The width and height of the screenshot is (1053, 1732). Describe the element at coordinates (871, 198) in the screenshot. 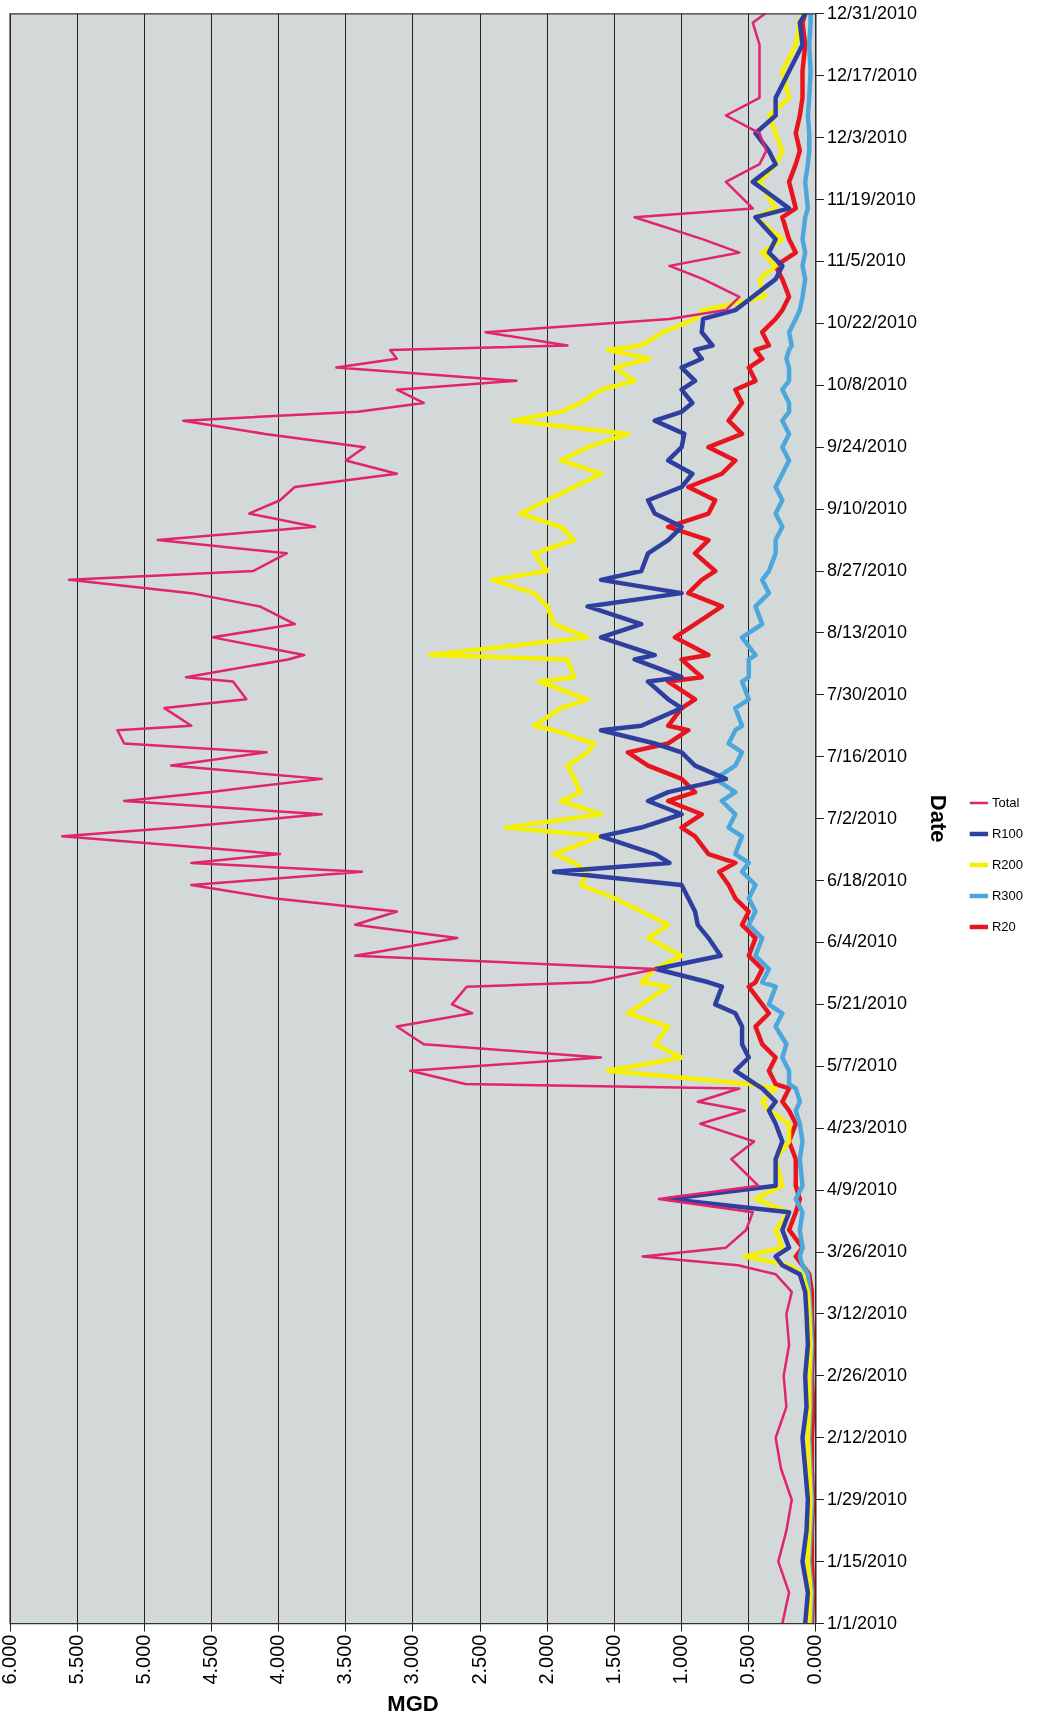

I see `y-tick-label: 11/19/2010` at that location.